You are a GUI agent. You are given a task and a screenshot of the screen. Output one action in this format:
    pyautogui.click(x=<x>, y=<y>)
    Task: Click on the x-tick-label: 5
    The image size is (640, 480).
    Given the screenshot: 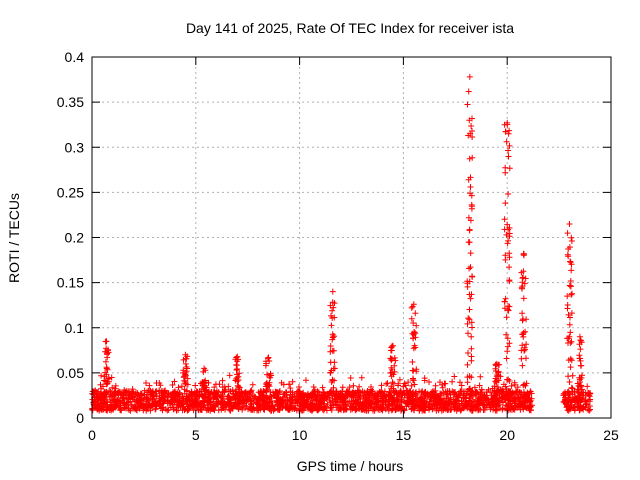 What is the action you would take?
    pyautogui.click(x=196, y=435)
    